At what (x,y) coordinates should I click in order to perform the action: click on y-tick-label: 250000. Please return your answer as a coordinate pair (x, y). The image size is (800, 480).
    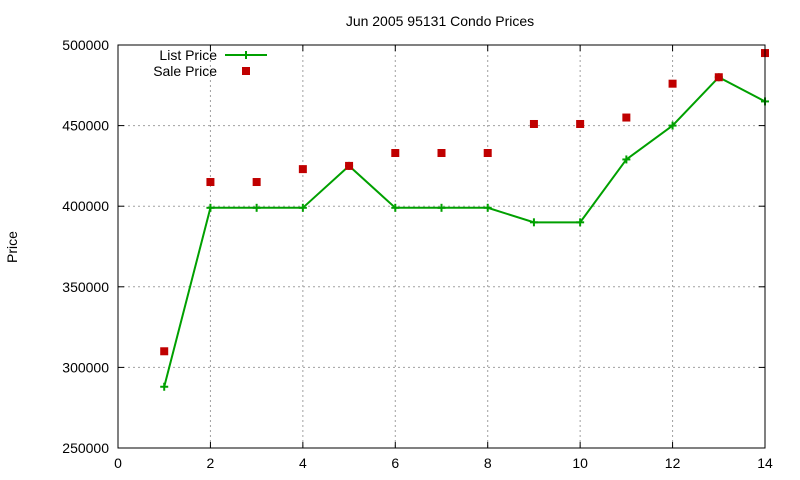
    Looking at the image, I should click on (85, 448).